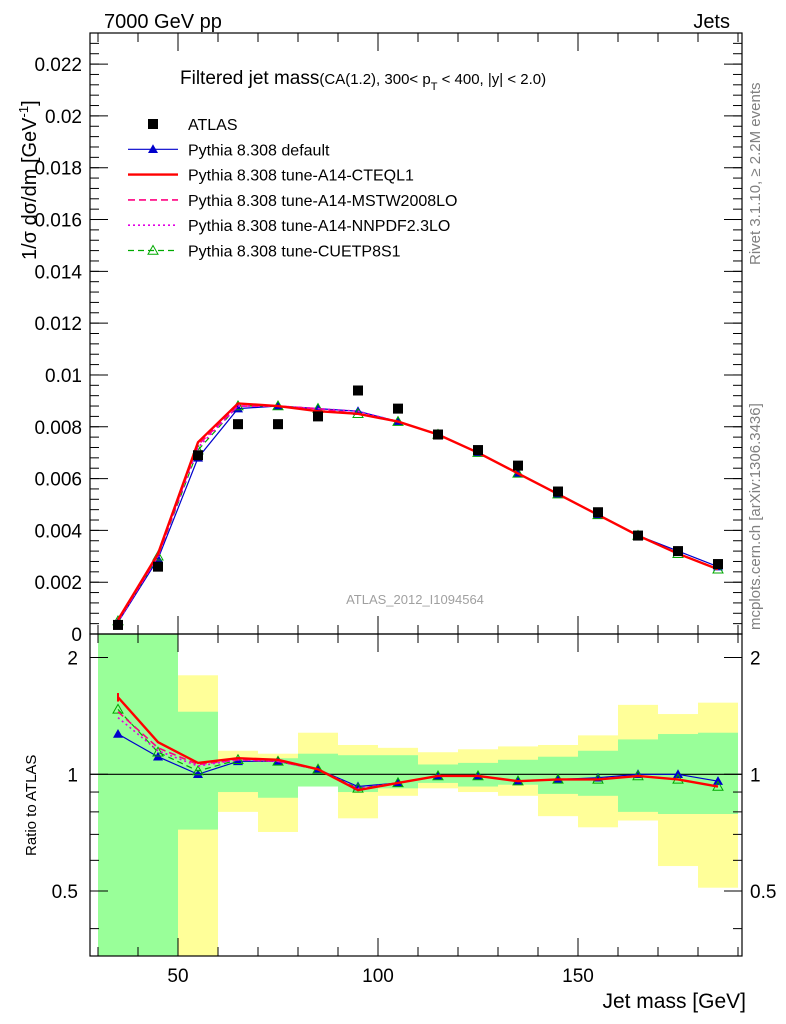  Describe the element at coordinates (31, 805) in the screenshot. I see `y-axis-label-ratio: Ratio to ATLAS` at that location.